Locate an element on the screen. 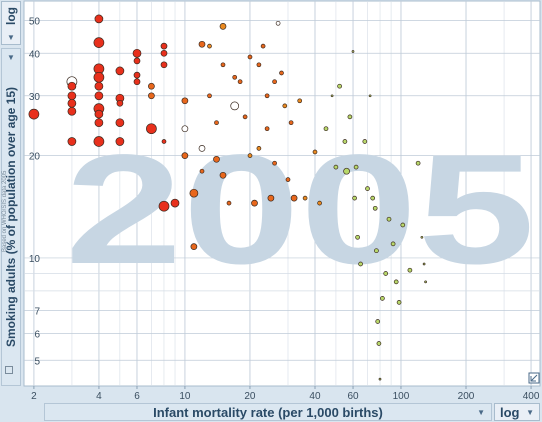 The width and height of the screenshot is (542, 422). x-axis-label: Infant mortality rate (per 1,000 births) is located at coordinates (268, 412).